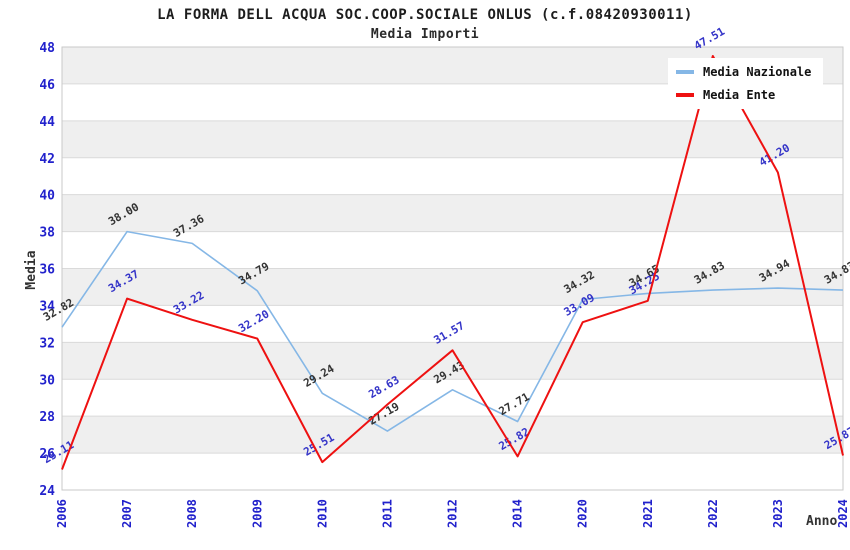  I want to click on y-axis-title: Media, so click(31, 270).